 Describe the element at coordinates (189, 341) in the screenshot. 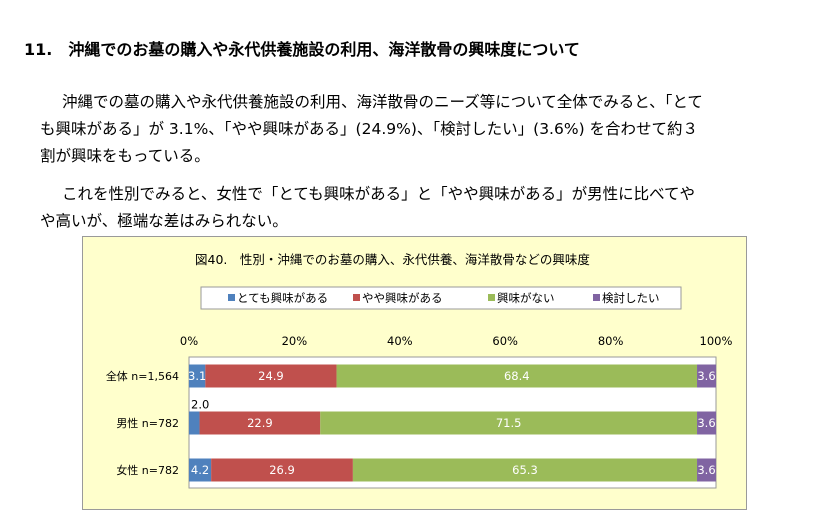

I see `x-tick-label: 0%` at that location.